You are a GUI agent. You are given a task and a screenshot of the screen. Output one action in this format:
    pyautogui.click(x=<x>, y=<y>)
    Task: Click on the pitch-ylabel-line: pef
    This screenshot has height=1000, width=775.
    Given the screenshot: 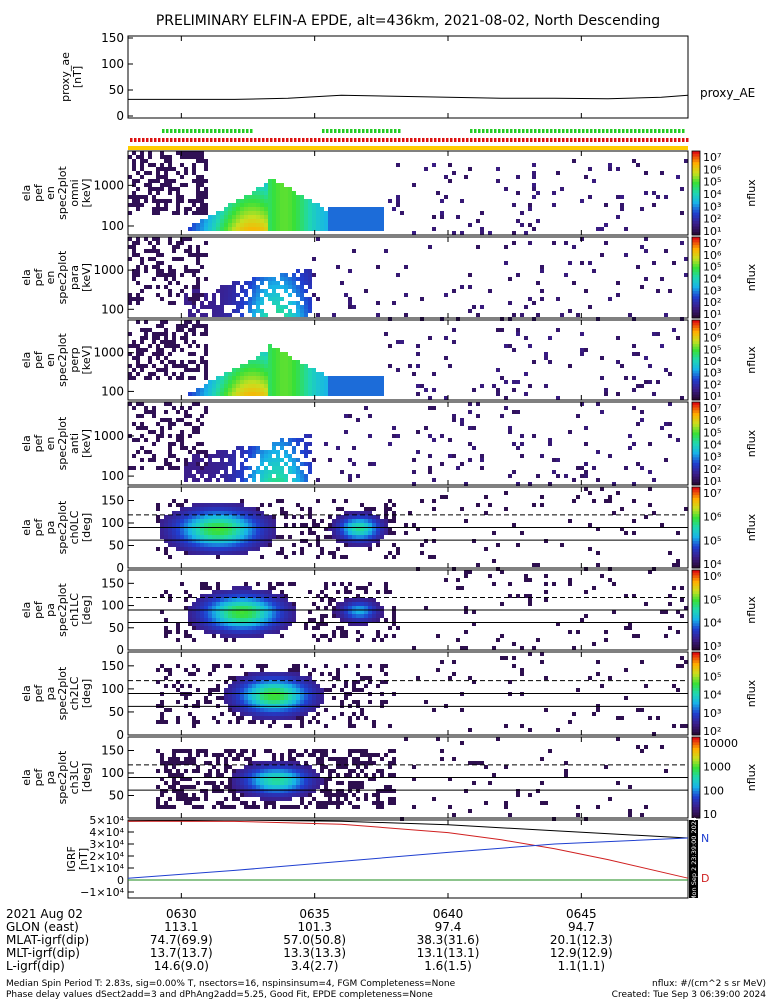 What is the action you would take?
    pyautogui.click(x=38, y=609)
    